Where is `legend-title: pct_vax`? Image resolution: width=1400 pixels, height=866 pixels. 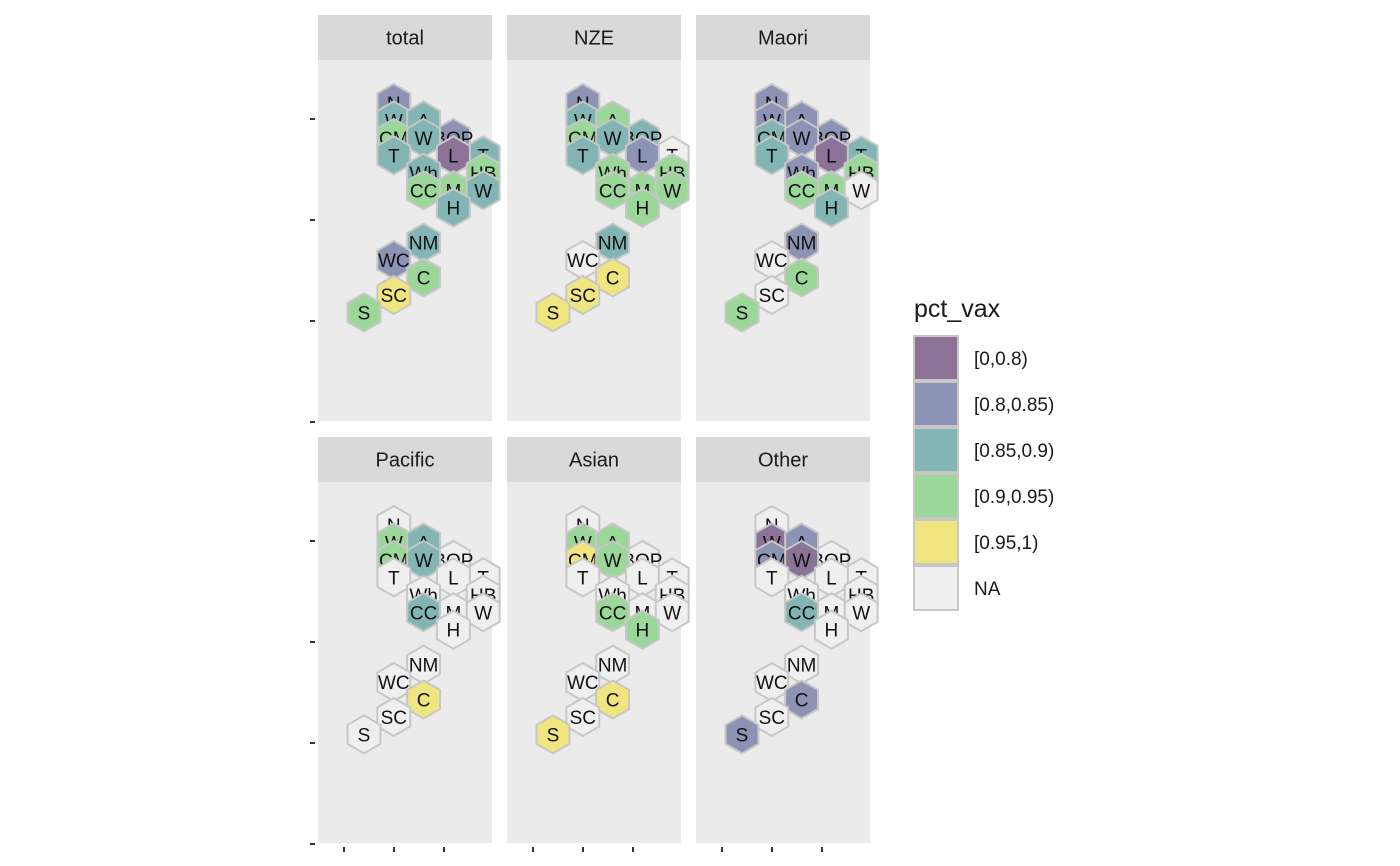
legend-title: pct_vax is located at coordinates (957, 309).